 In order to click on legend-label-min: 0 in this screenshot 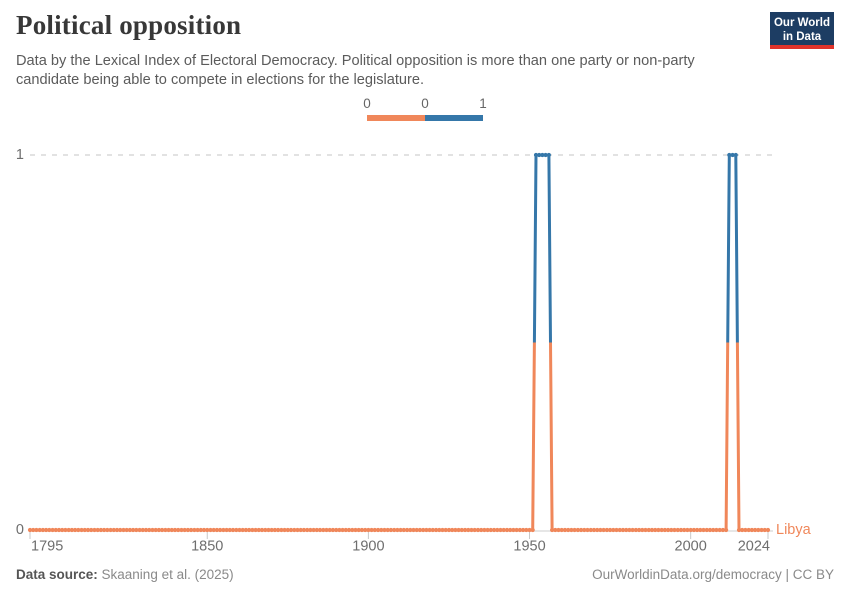, I will do `click(367, 103)`.